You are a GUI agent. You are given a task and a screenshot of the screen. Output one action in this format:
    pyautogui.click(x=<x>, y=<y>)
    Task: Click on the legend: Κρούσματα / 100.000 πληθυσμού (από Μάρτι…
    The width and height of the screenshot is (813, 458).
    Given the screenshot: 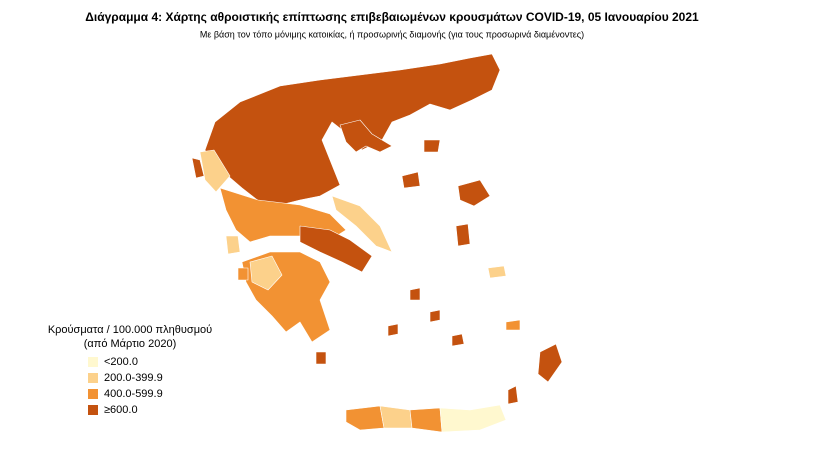 What is the action you would take?
    pyautogui.click(x=130, y=370)
    